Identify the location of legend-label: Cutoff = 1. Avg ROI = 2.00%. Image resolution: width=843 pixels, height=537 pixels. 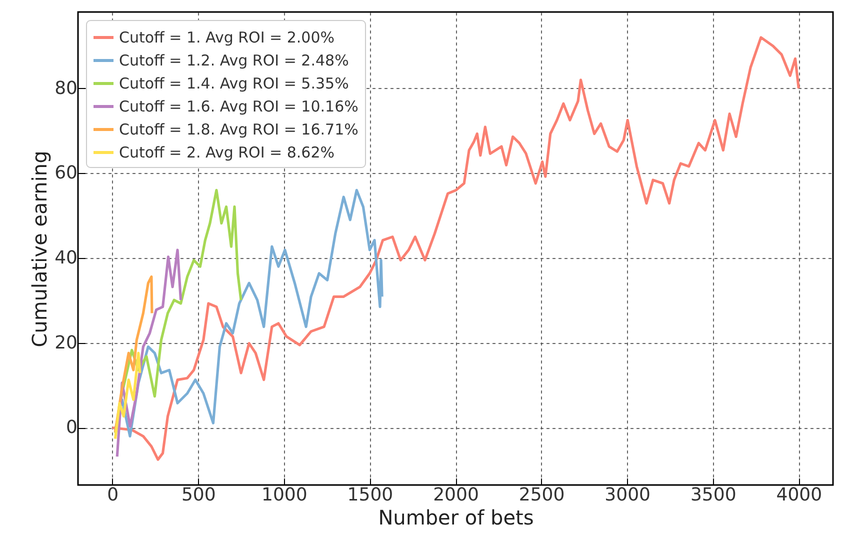
(227, 37).